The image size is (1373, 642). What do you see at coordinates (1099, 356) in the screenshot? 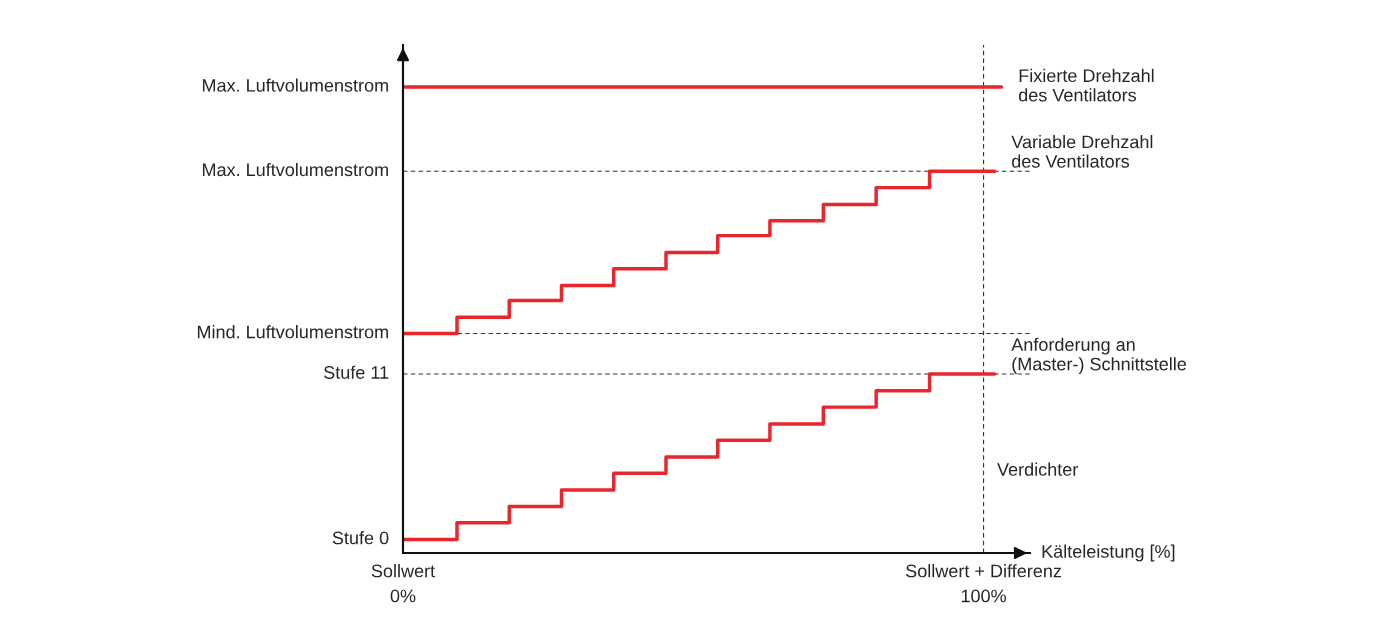
I see `series-label: Anforderung an (Master-) Schnittstelle` at bounding box center [1099, 356].